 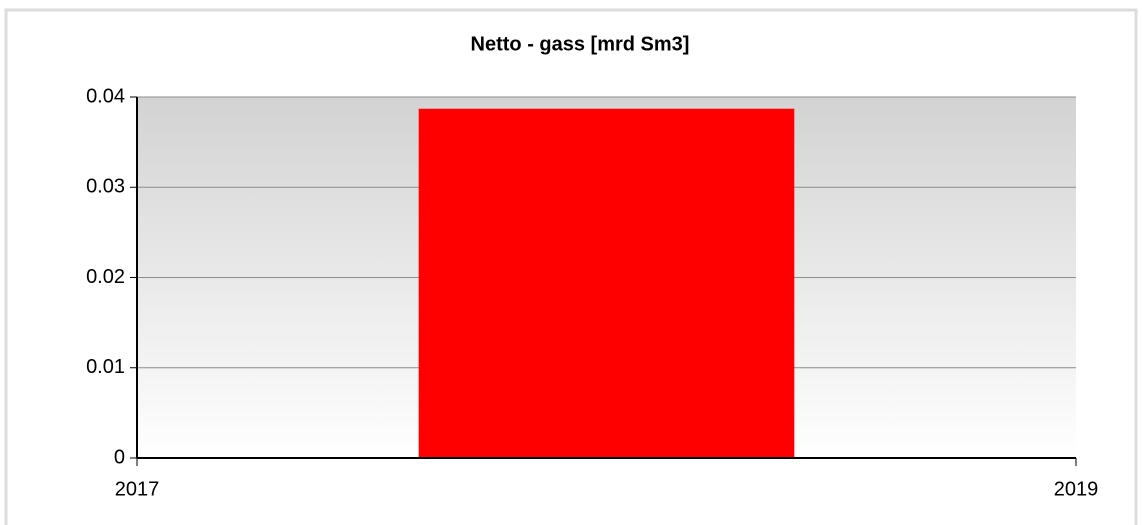 I want to click on y-tick-label: 0.03, so click(x=105, y=187).